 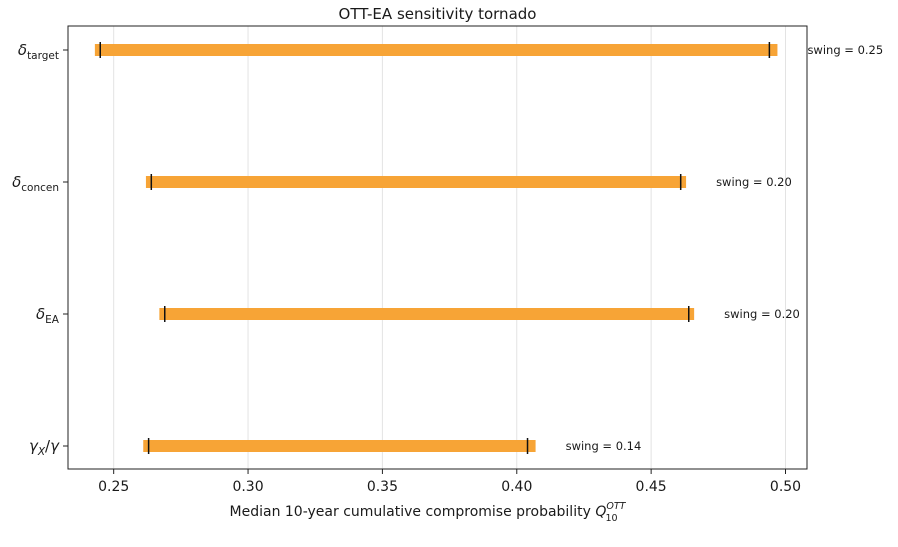 What do you see at coordinates (785, 487) in the screenshot?
I see `x-tick-label: 0.50` at bounding box center [785, 487].